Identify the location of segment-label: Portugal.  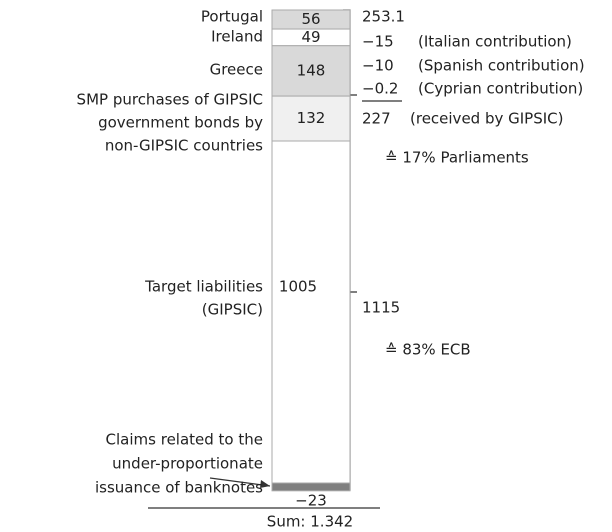
(232, 17).